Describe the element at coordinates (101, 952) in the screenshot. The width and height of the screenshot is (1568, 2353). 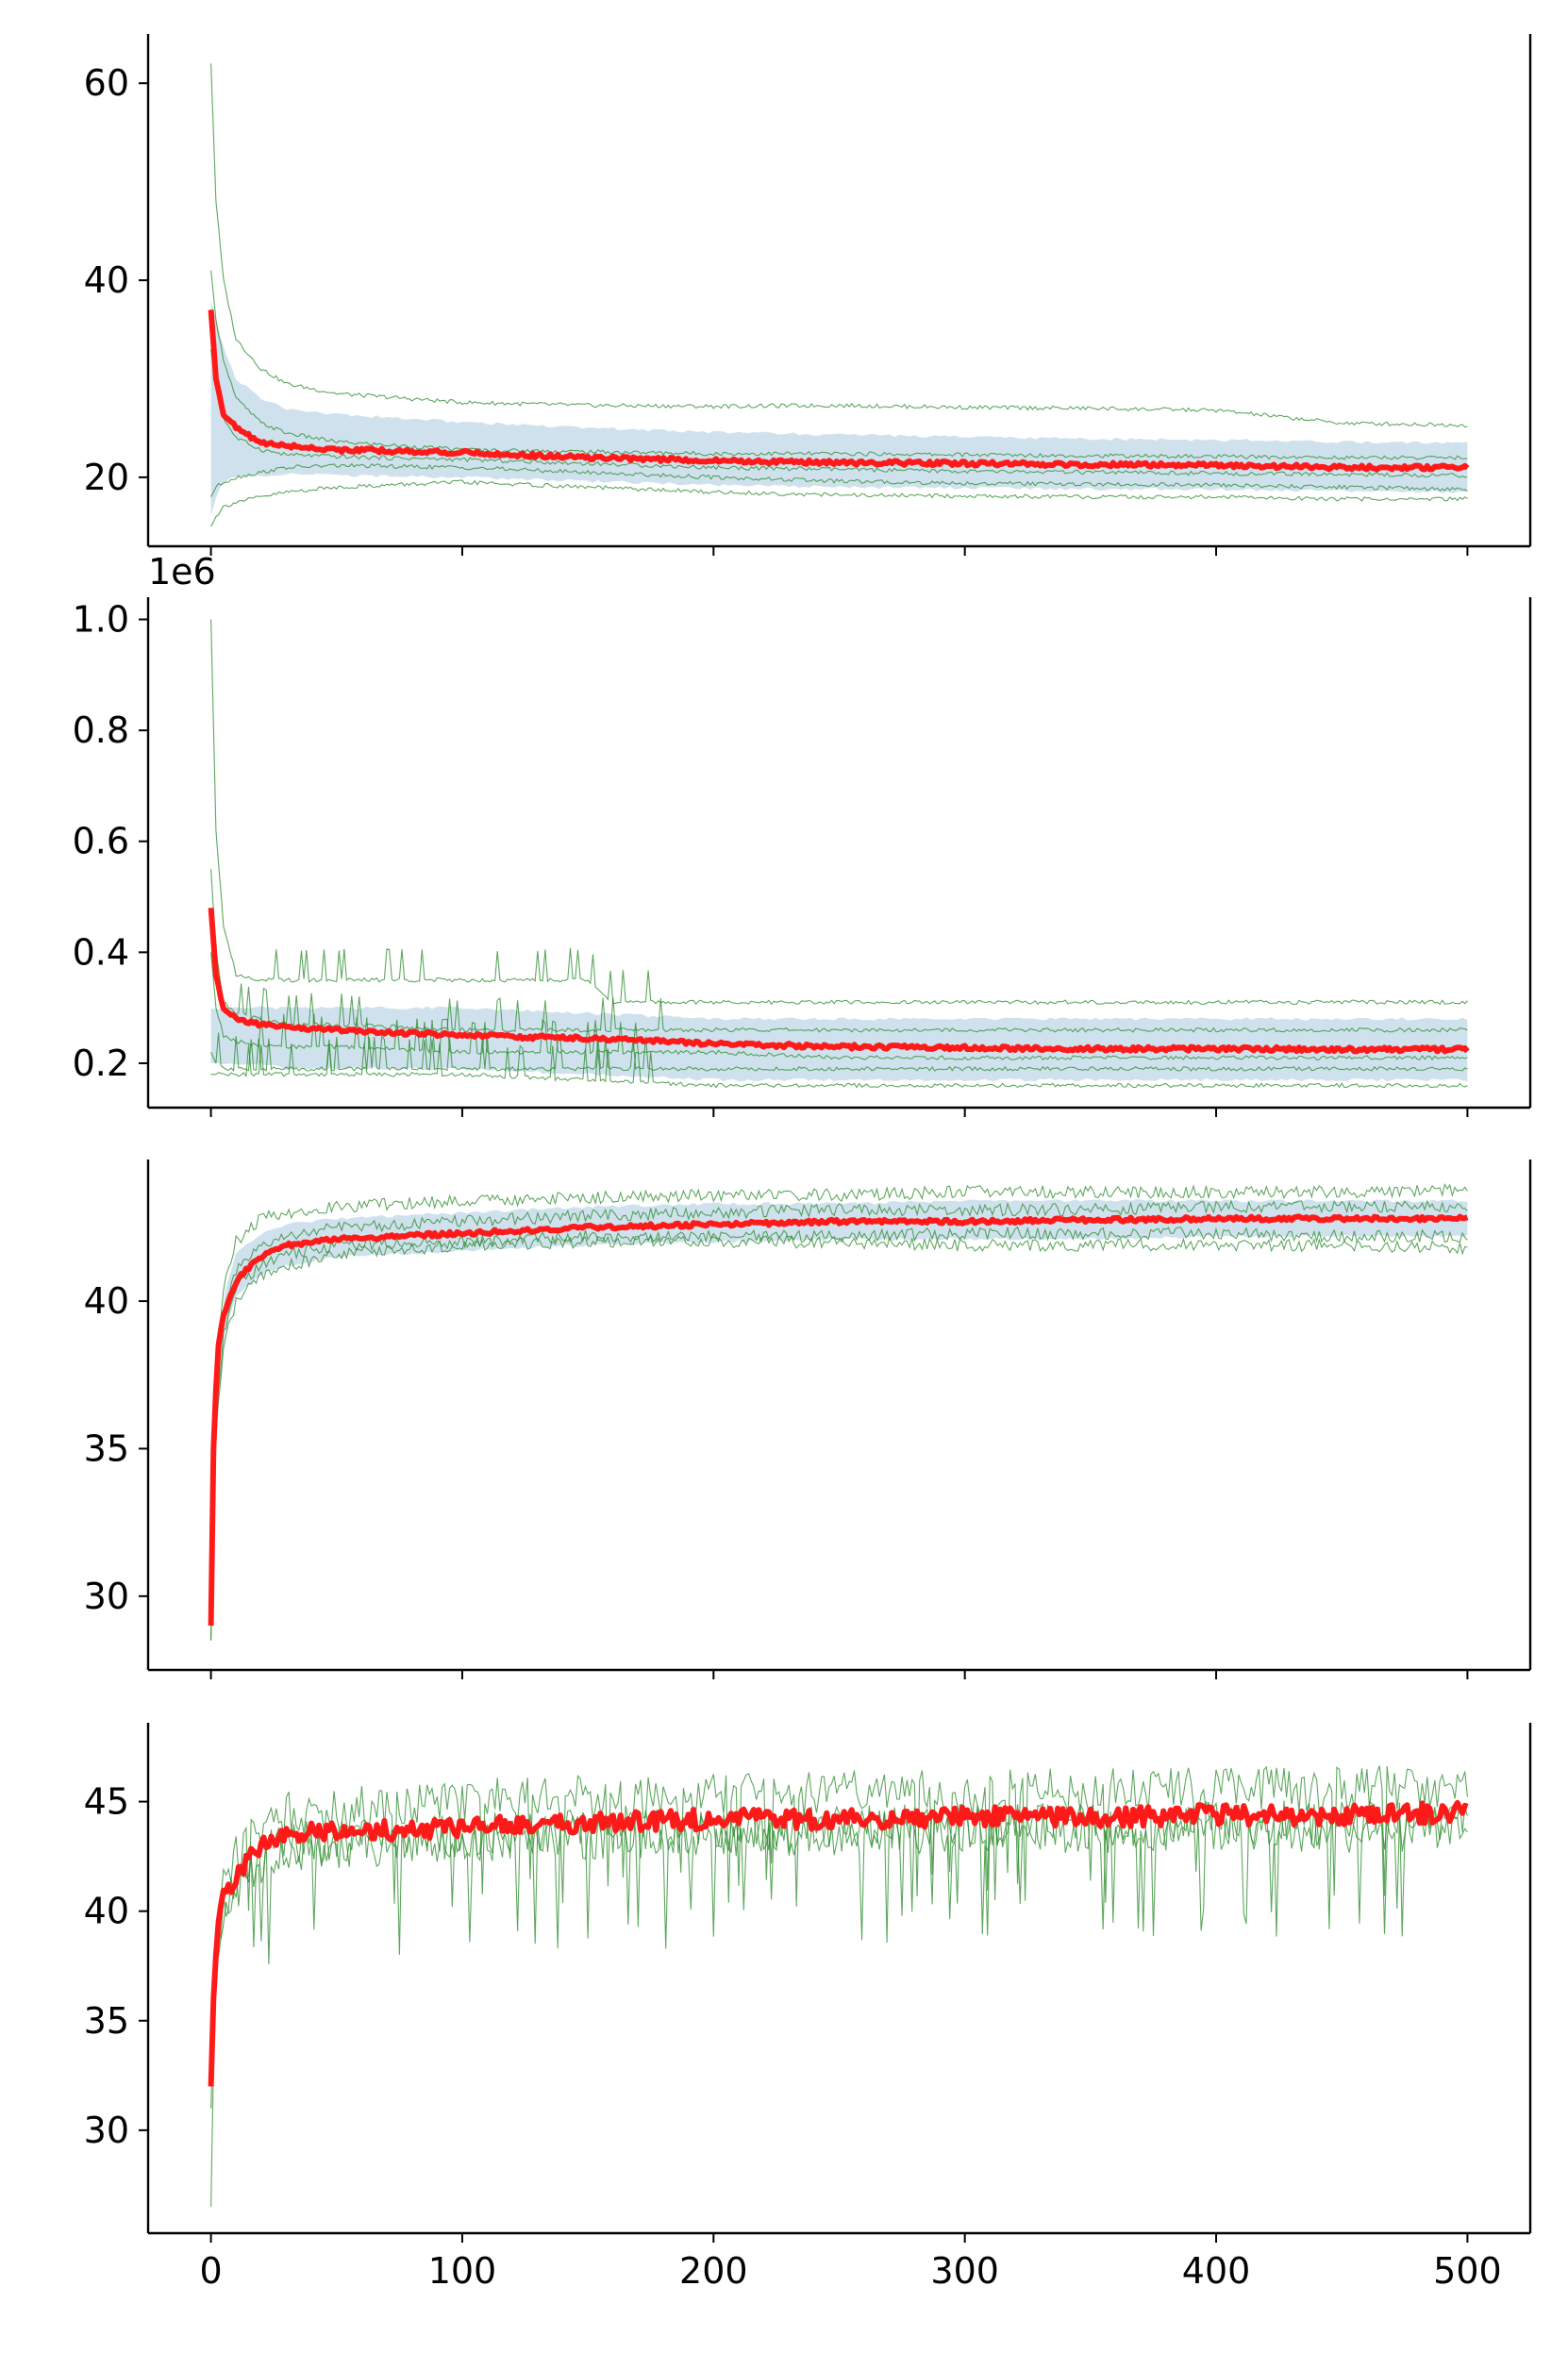
I see `y-tick-label: 0.4` at that location.